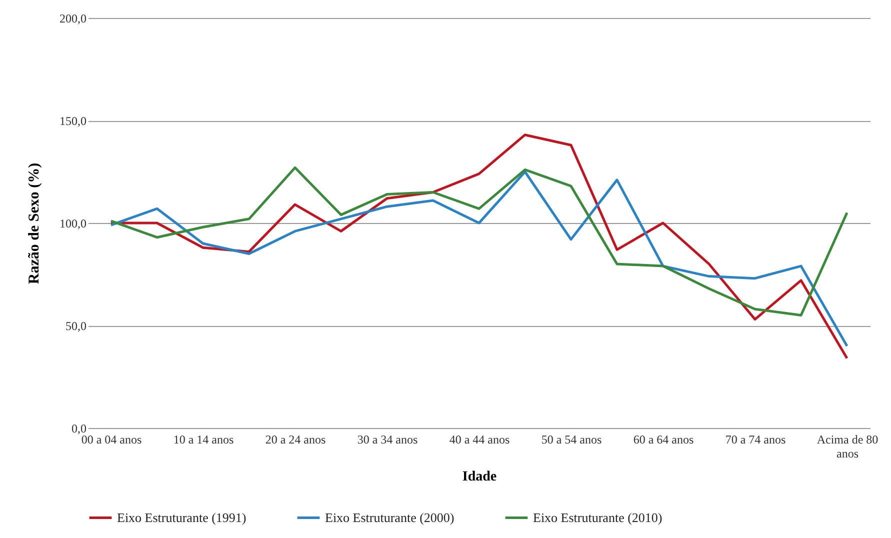  I want to click on y-tick-label: 0,0, so click(79, 429).